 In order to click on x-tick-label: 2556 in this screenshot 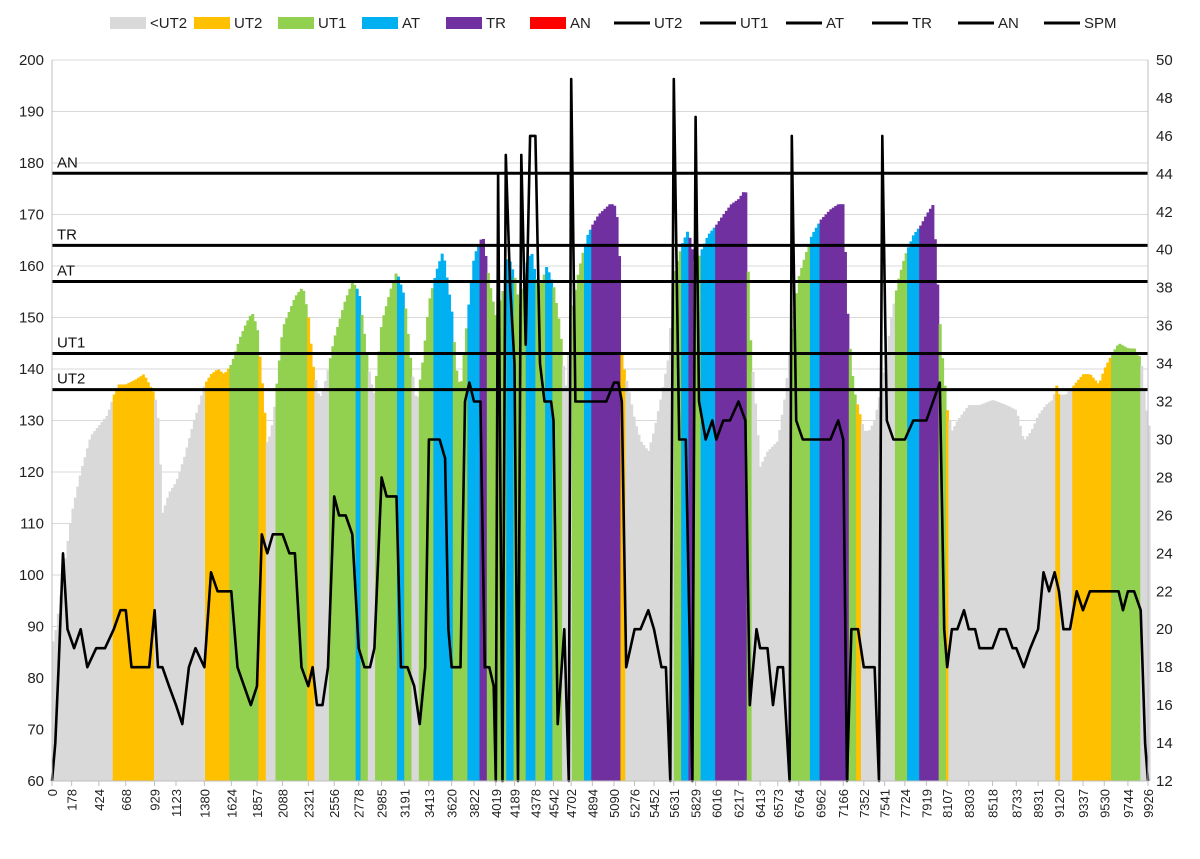, I will do `click(334, 803)`.